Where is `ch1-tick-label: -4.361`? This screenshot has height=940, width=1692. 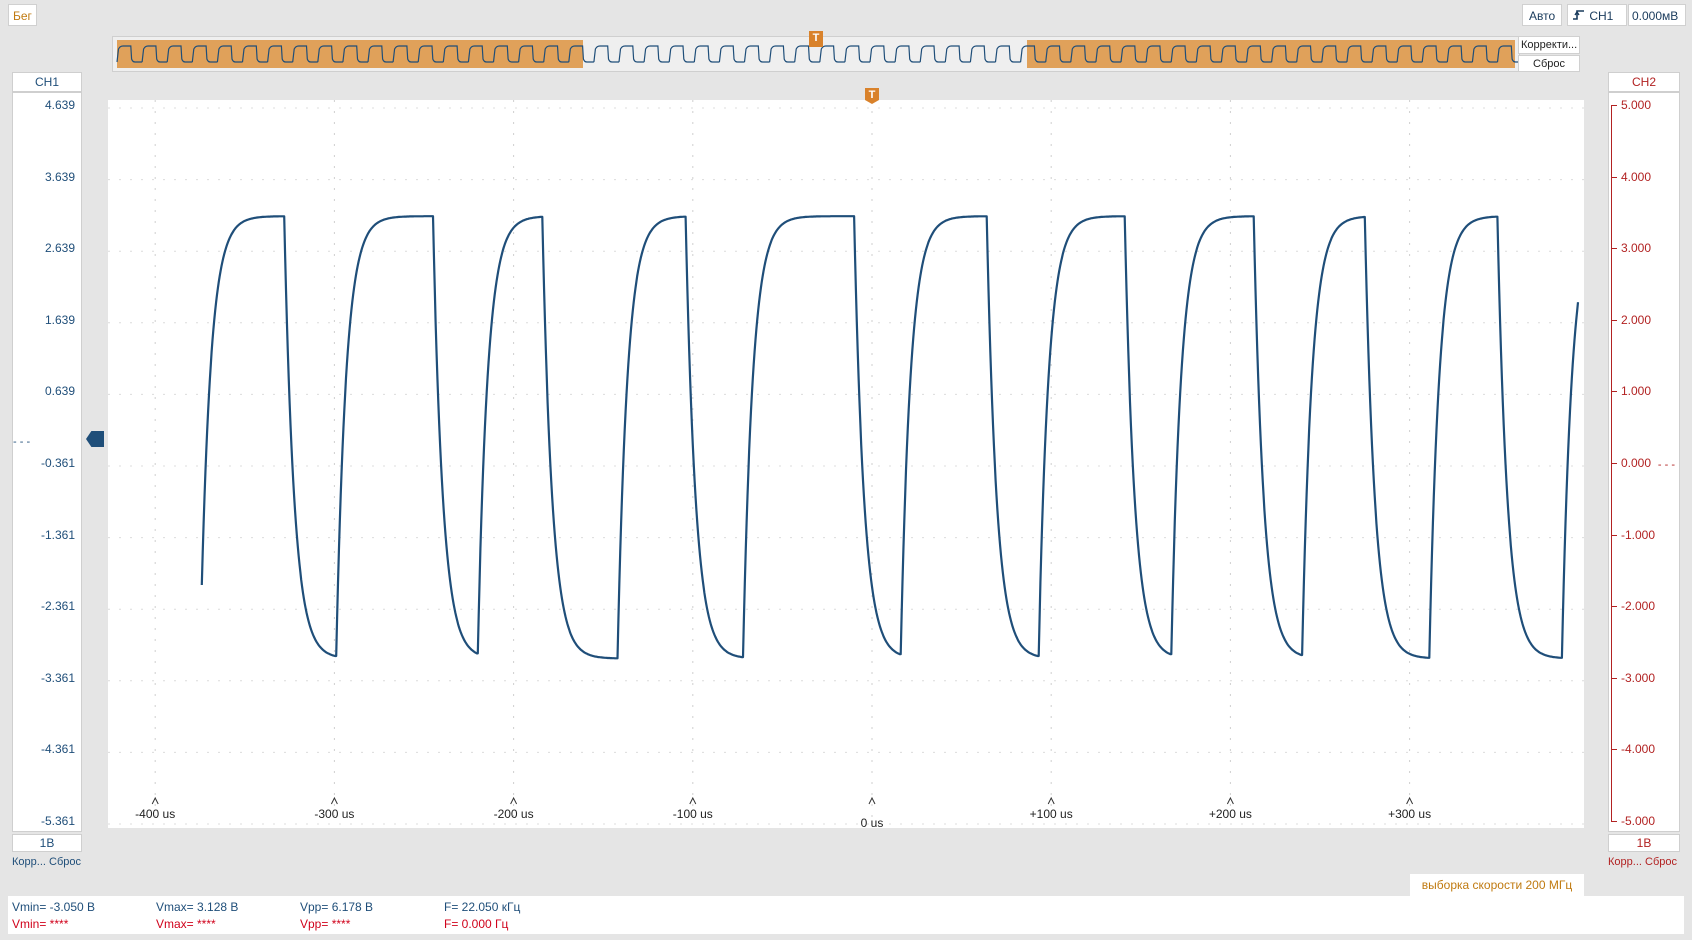
ch1-tick-label: -4.361 is located at coordinates (57, 749).